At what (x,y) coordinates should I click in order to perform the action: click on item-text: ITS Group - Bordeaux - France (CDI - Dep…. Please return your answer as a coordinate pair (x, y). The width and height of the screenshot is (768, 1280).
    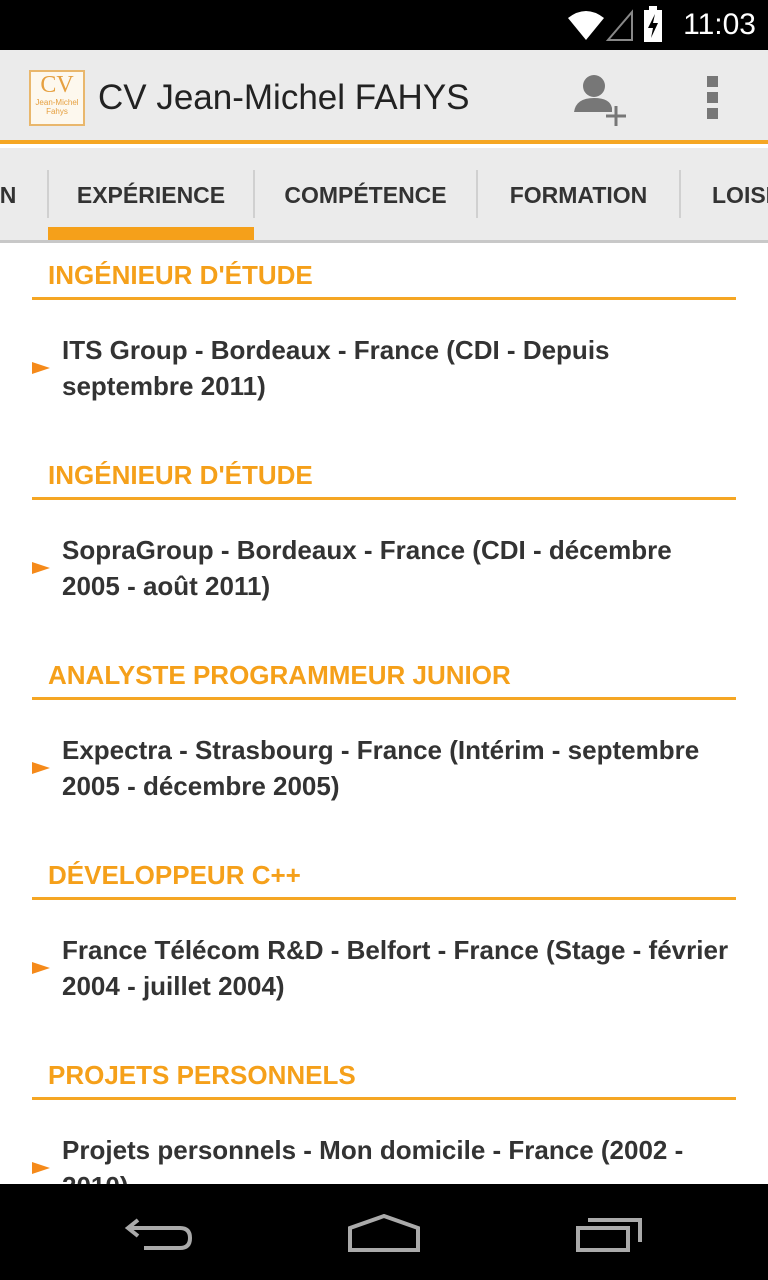
    Looking at the image, I should click on (336, 368).